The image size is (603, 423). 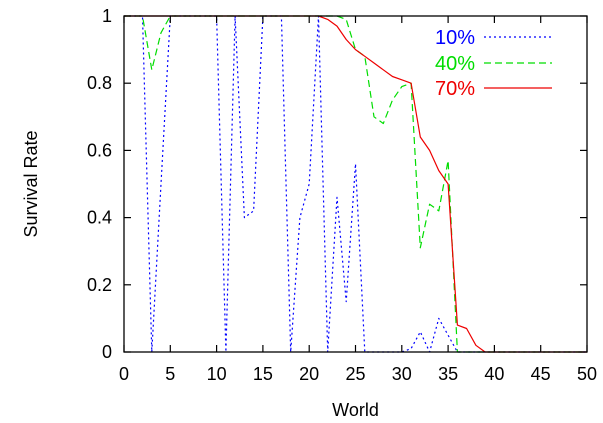 I want to click on legend-label: 10%, so click(x=455, y=38).